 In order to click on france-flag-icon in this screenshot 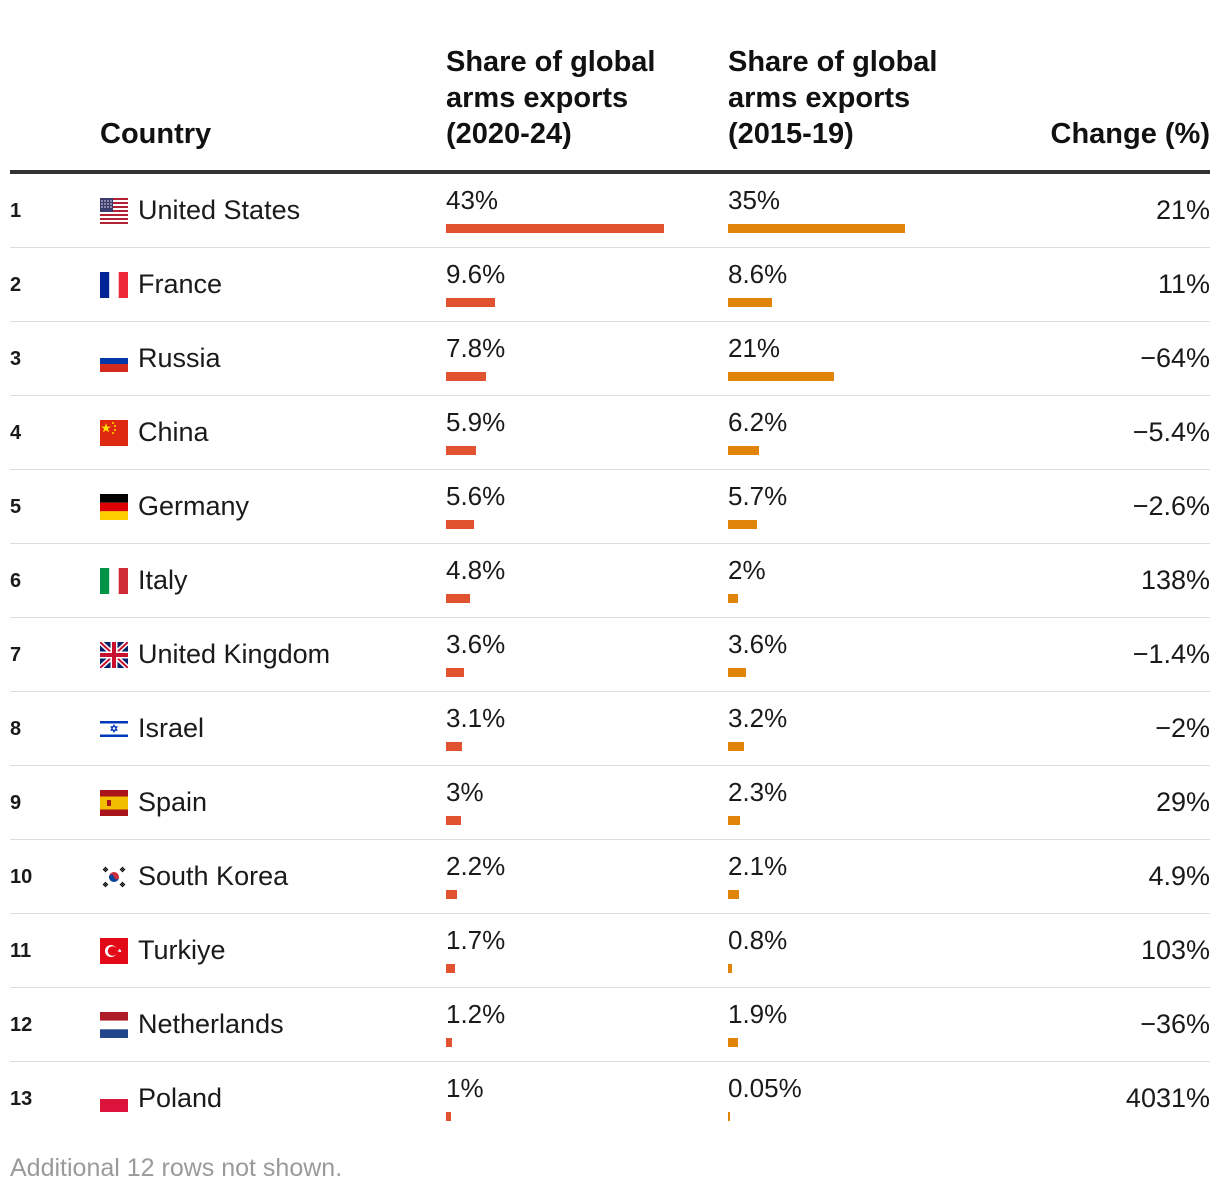, I will do `click(114, 285)`.